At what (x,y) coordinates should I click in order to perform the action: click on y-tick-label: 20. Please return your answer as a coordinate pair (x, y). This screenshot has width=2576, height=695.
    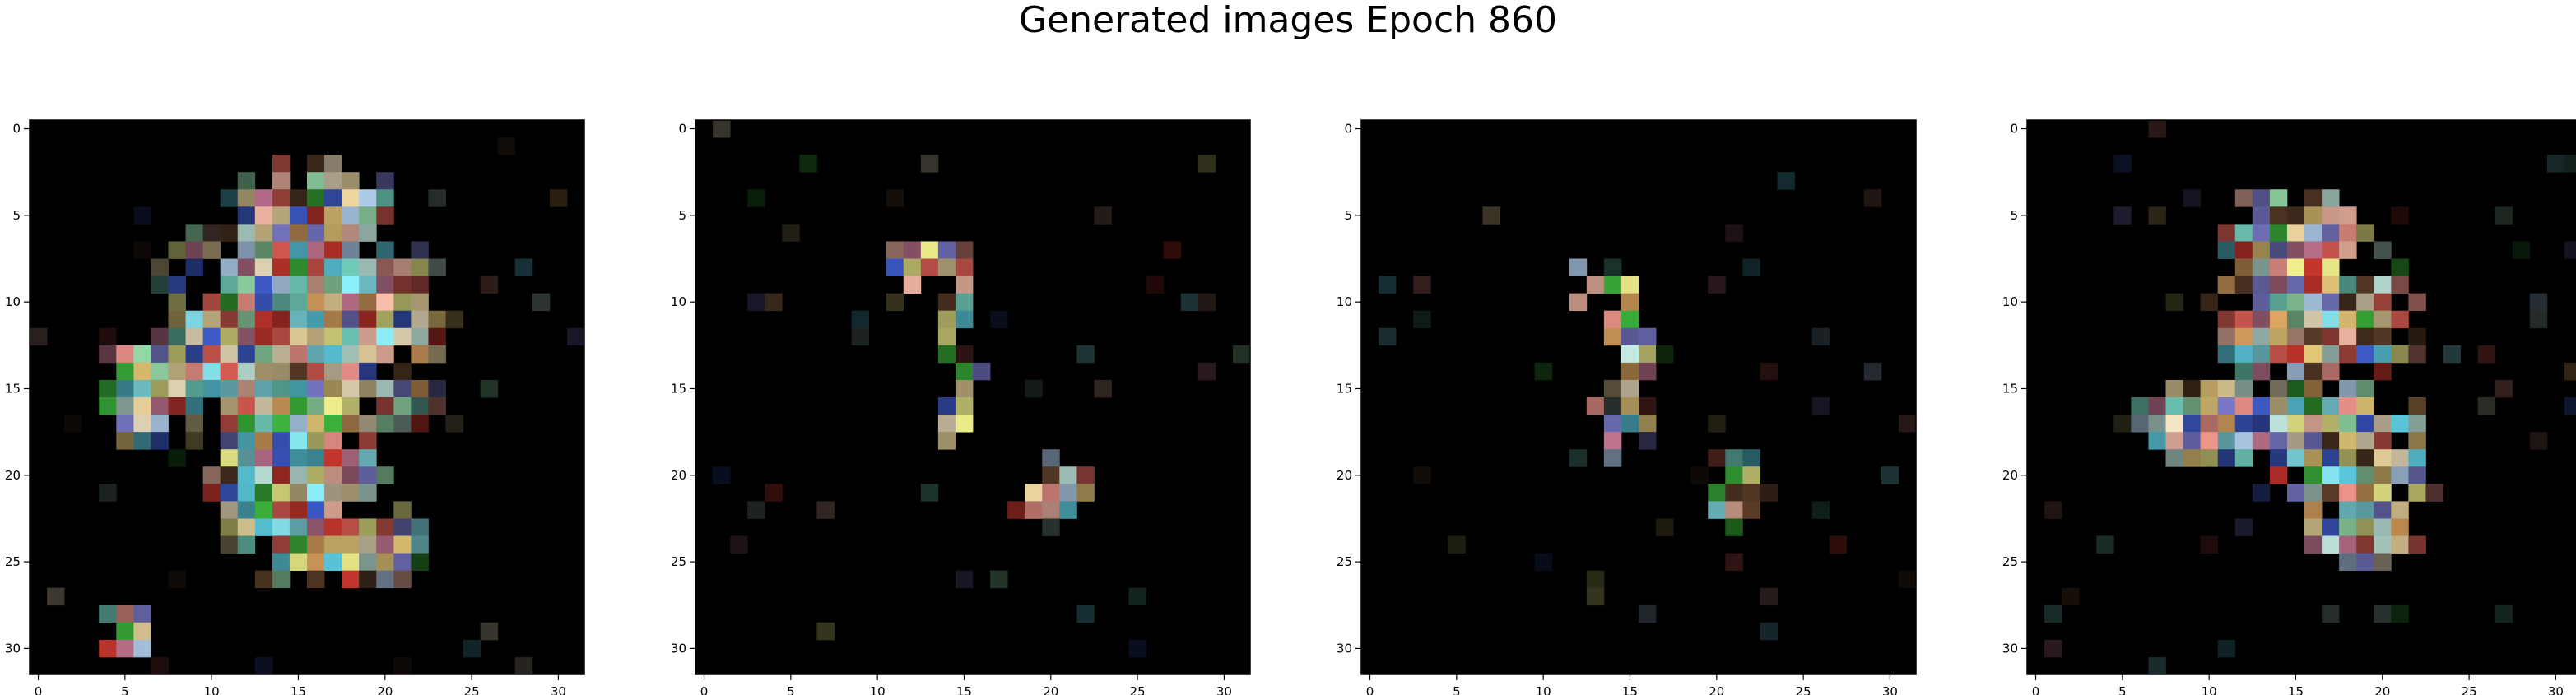
    Looking at the image, I should click on (2010, 475).